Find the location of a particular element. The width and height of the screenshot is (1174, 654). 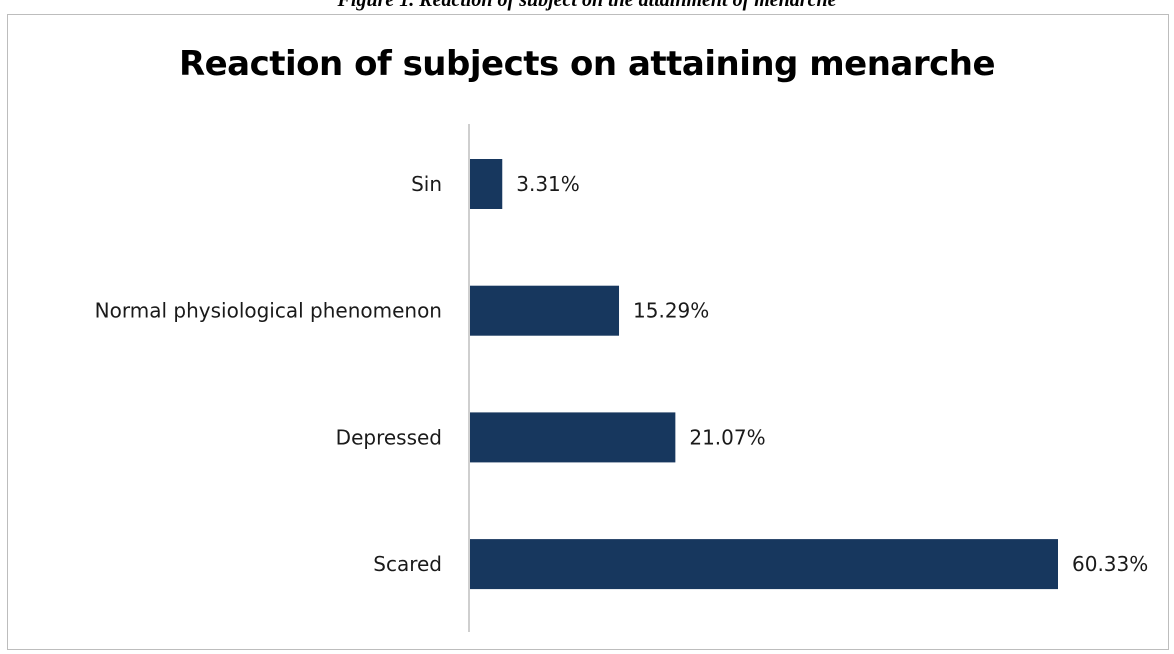

value-label-2: 21.07% is located at coordinates (727, 437).